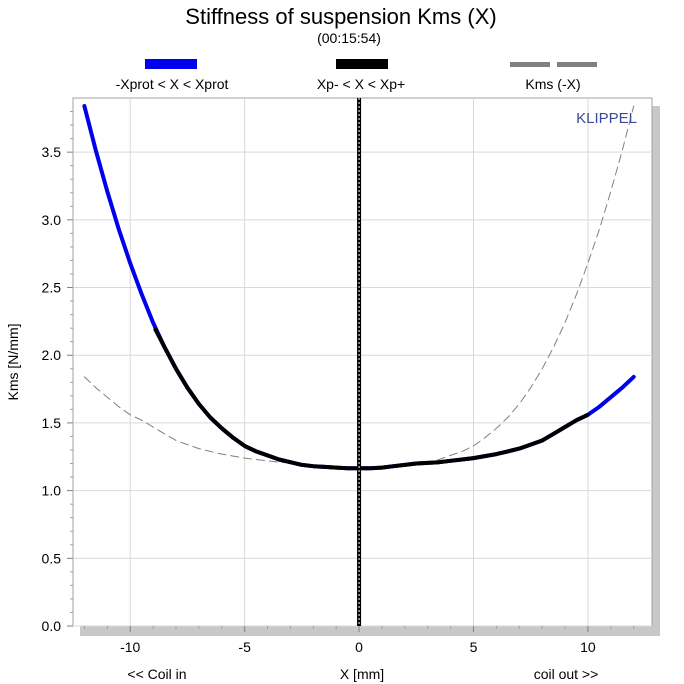 This screenshot has width=684, height=684. Describe the element at coordinates (371, 399) in the screenshot. I see `series-line-xp` at that location.